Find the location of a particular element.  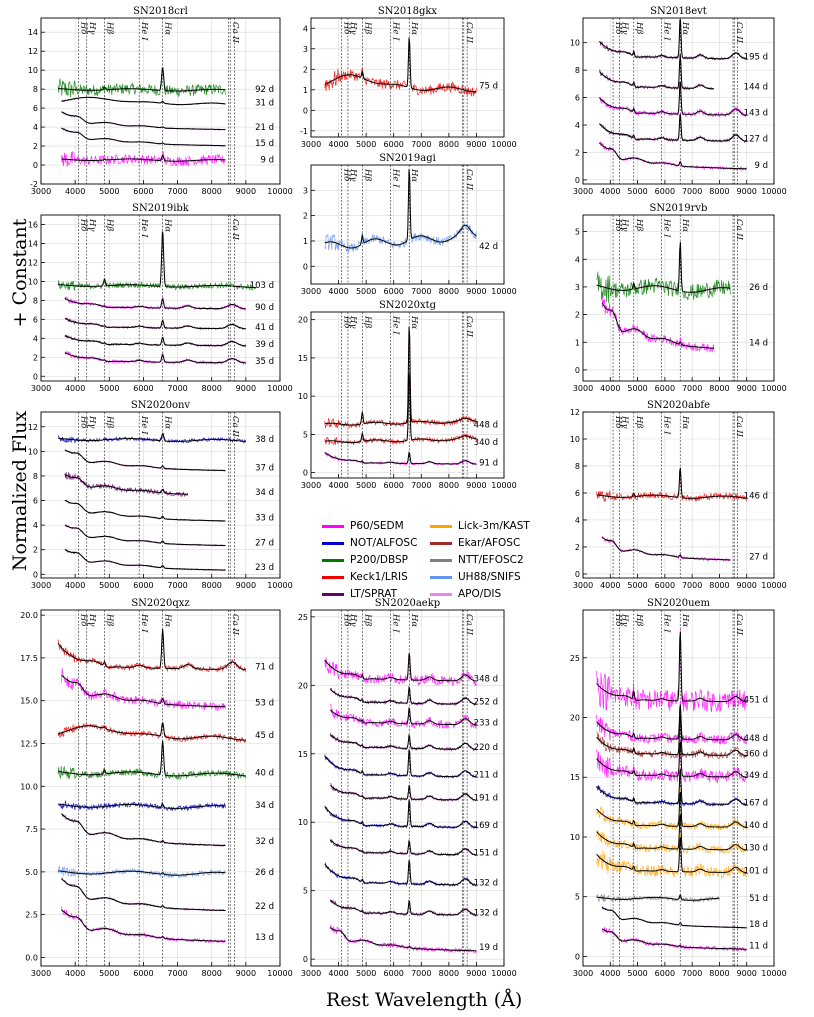

phase-label: 71 d is located at coordinates (264, 667).